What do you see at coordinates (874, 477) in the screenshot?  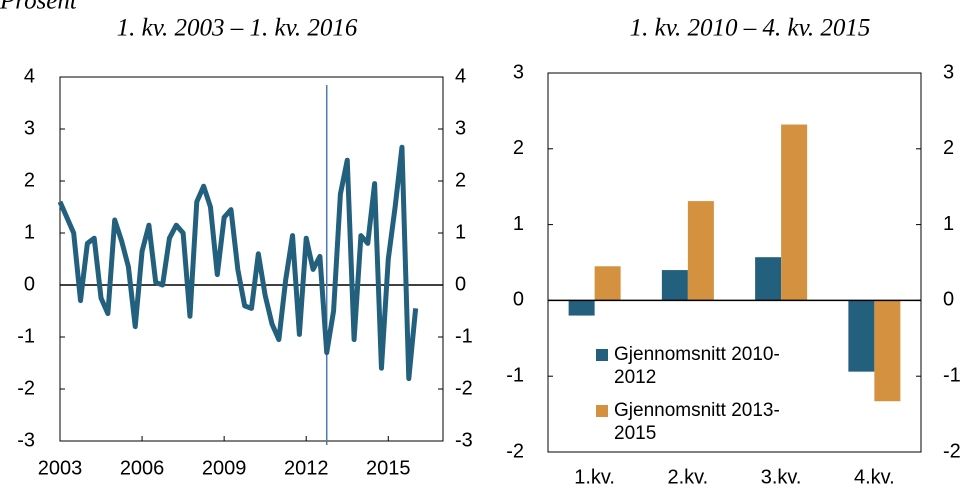 I see `x-tick-label: 4.kv.` at bounding box center [874, 477].